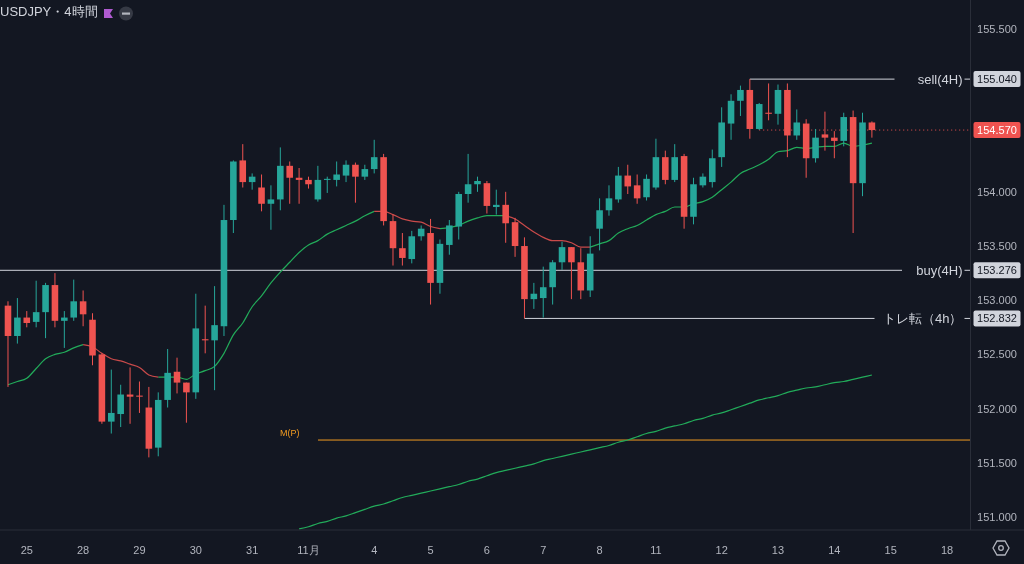  I want to click on x-tick-label: 11月, so click(308, 550).